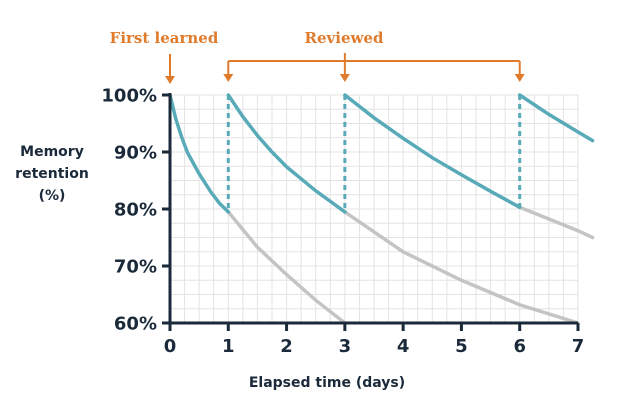  I want to click on x-axis-label: Elapsed time (days), so click(327, 383).